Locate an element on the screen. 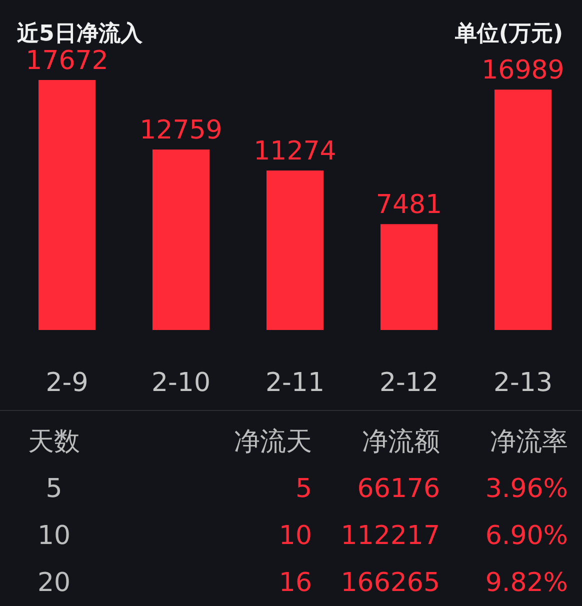  data-label: 11274 is located at coordinates (295, 151).